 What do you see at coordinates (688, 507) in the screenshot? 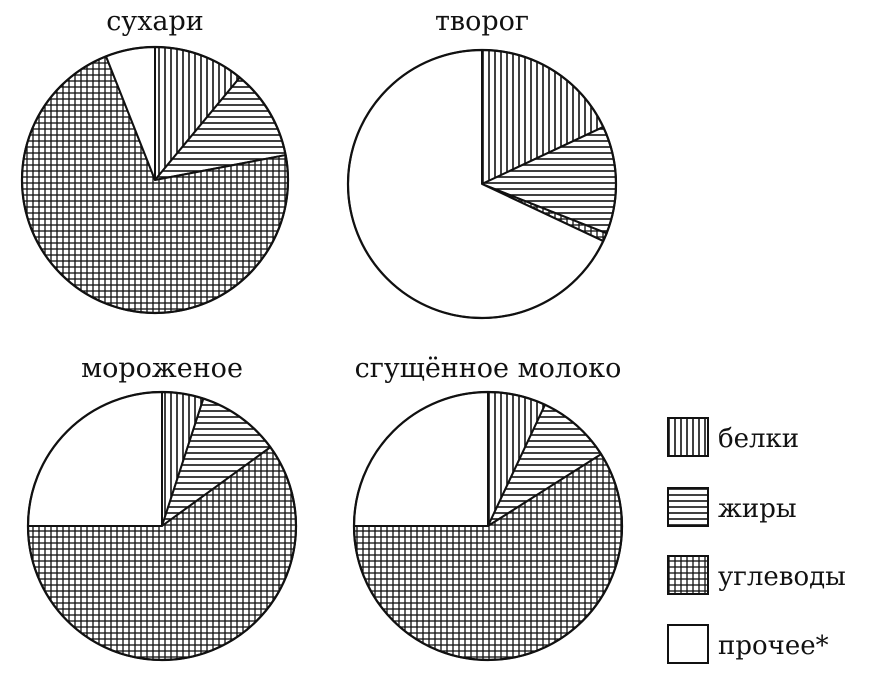
I see `legend-swatch-horizontal-lines` at bounding box center [688, 507].